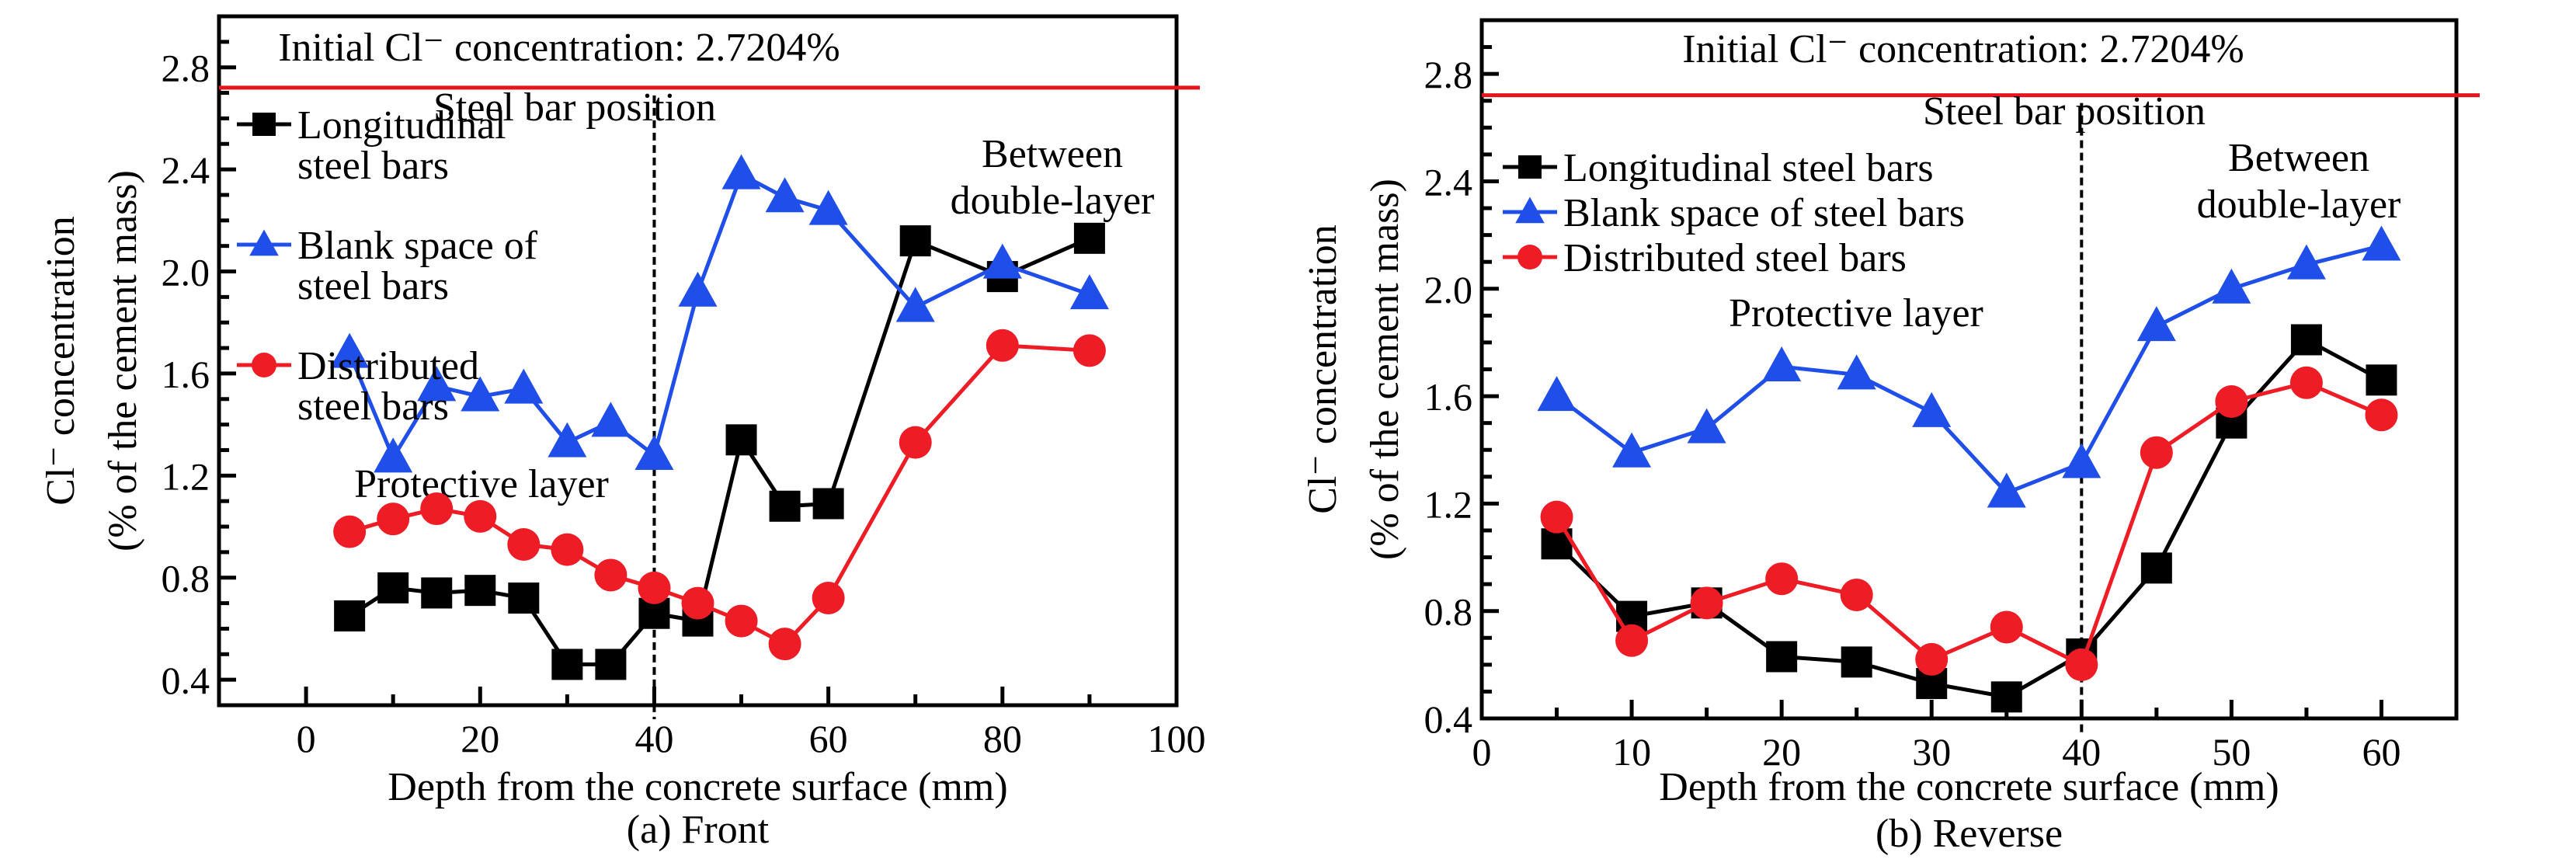 The height and width of the screenshot is (866, 2576). I want to click on y-tick-label: 1.6, so click(1448, 397).